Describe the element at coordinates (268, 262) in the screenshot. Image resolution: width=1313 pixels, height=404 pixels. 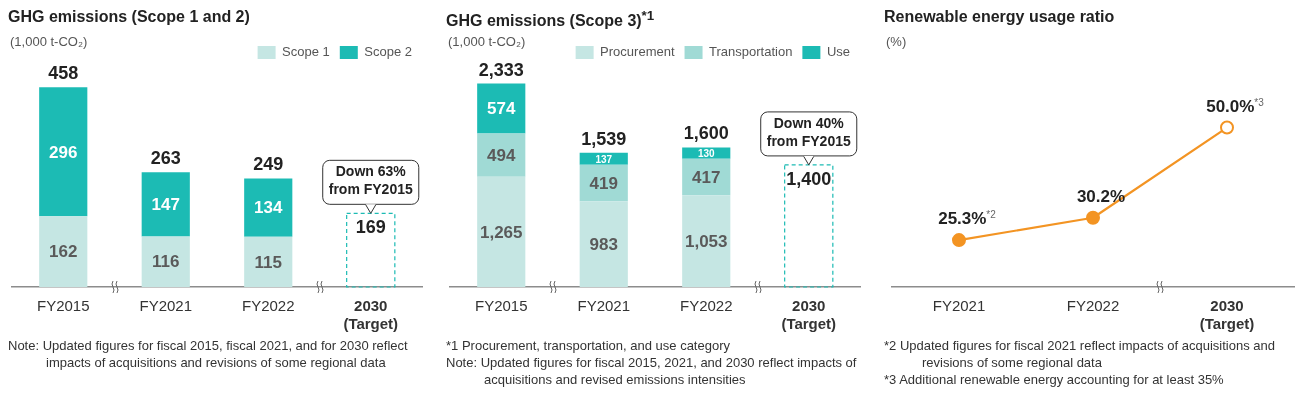
I see `data-label: 115` at that location.